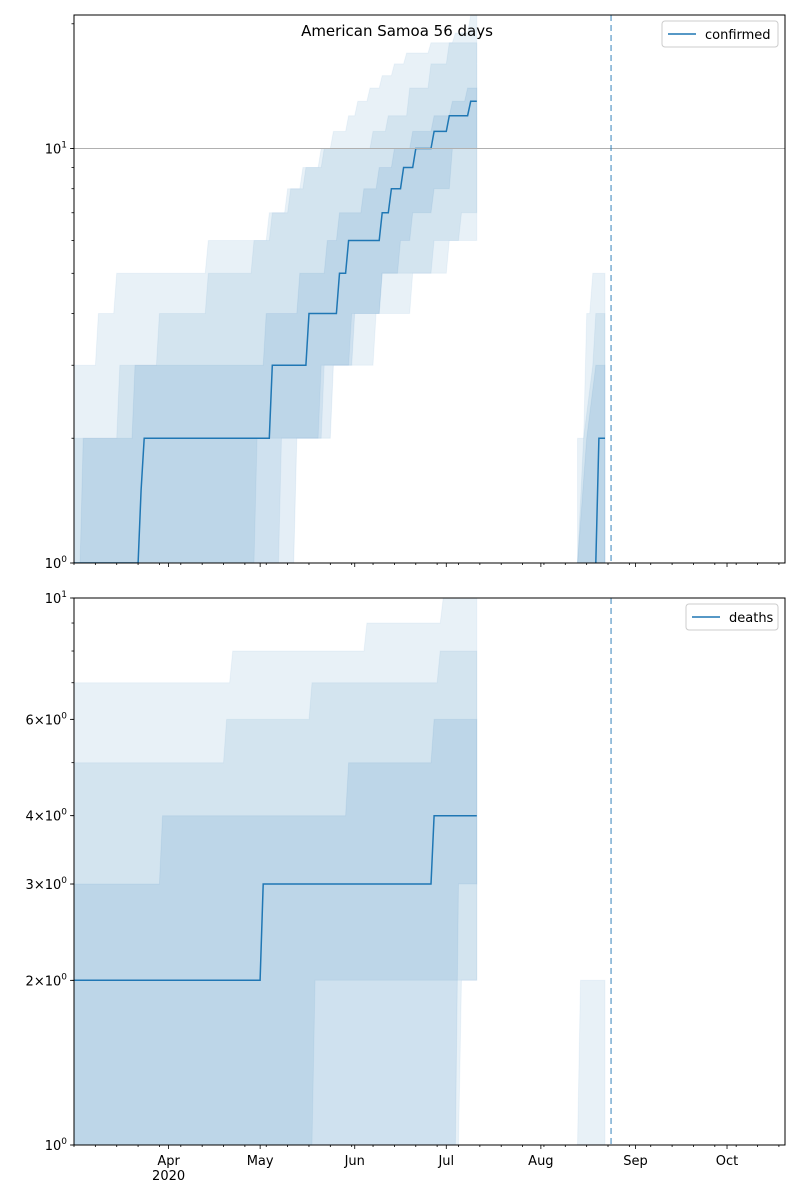 This screenshot has width=800, height=1200. Describe the element at coordinates (168, 1176) in the screenshot. I see `x-tick-label: 2020` at that location.